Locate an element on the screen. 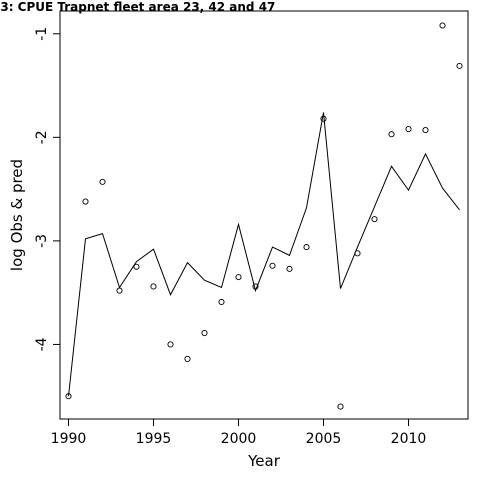 The width and height of the screenshot is (480, 480). x-axis: 1990 1995 2000 2005 2010 is located at coordinates (239, 432).